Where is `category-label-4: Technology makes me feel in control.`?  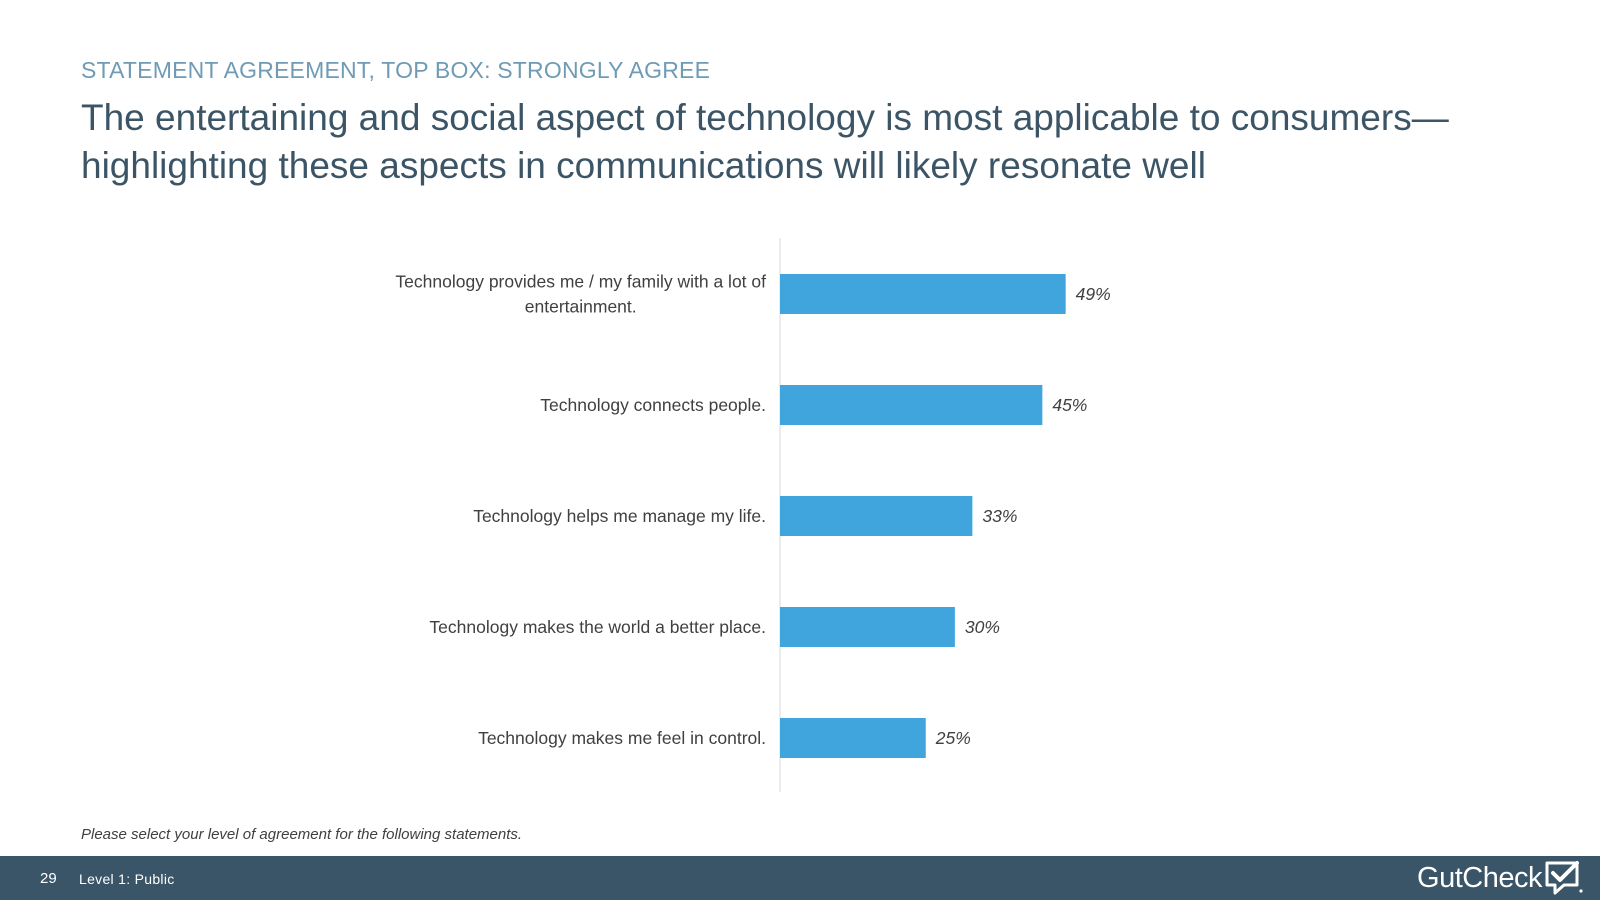 category-label-4: Technology makes me feel in control. is located at coordinates (622, 738).